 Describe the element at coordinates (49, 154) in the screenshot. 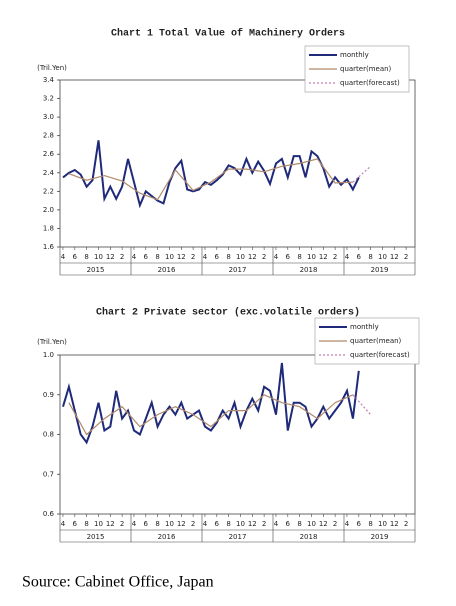

I see `y-tick-label: 2.6` at that location.